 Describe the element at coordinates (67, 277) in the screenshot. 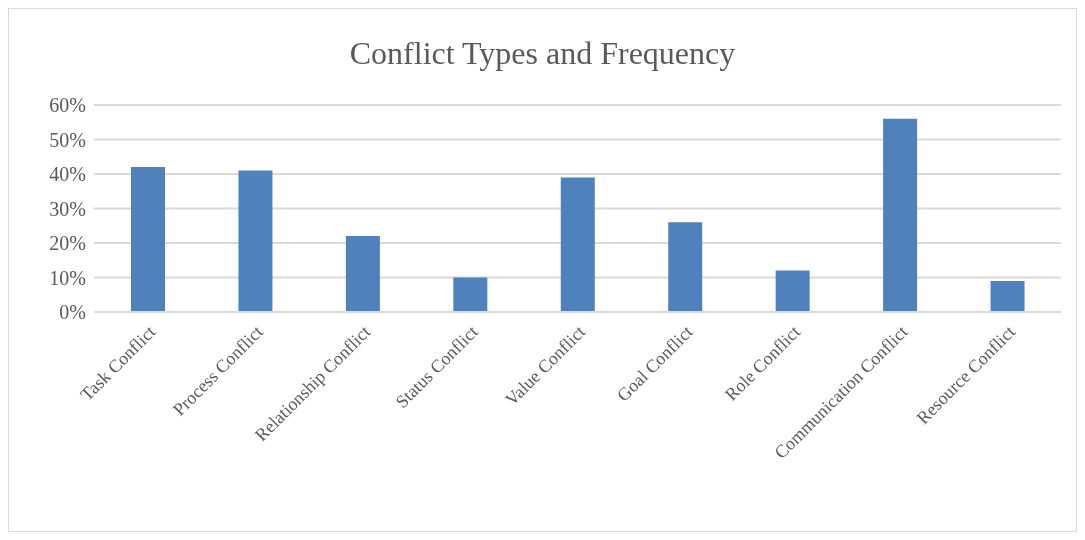

I see `y-tick-label: 10%` at that location.